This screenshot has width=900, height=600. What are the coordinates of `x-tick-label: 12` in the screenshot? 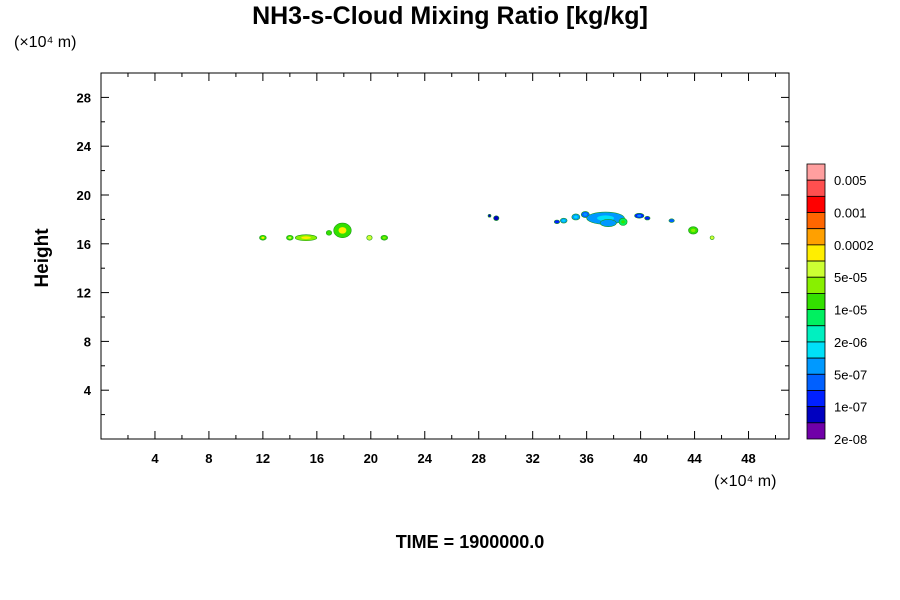 It's located at (263, 458).